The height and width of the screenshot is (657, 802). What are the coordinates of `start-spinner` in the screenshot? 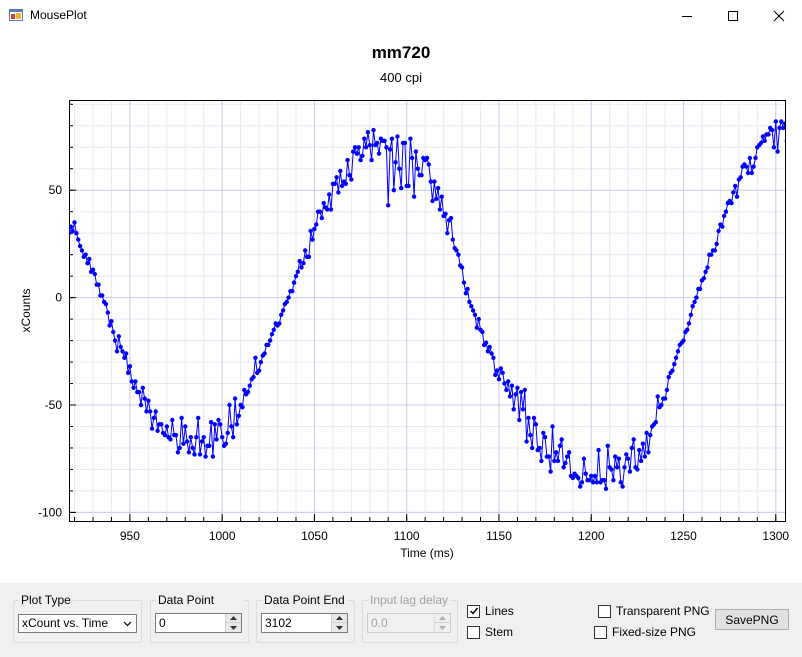 It's located at (233, 623).